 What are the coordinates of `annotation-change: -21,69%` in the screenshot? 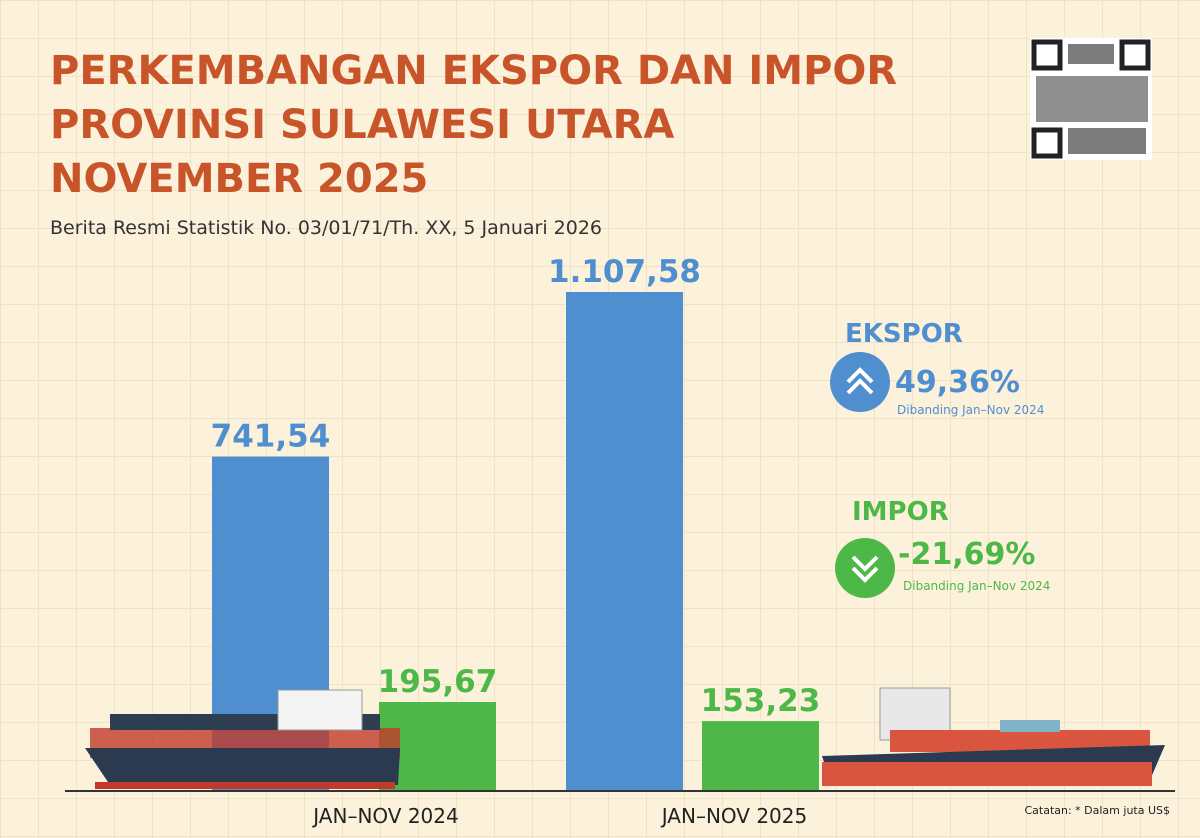 It's located at (966, 554).